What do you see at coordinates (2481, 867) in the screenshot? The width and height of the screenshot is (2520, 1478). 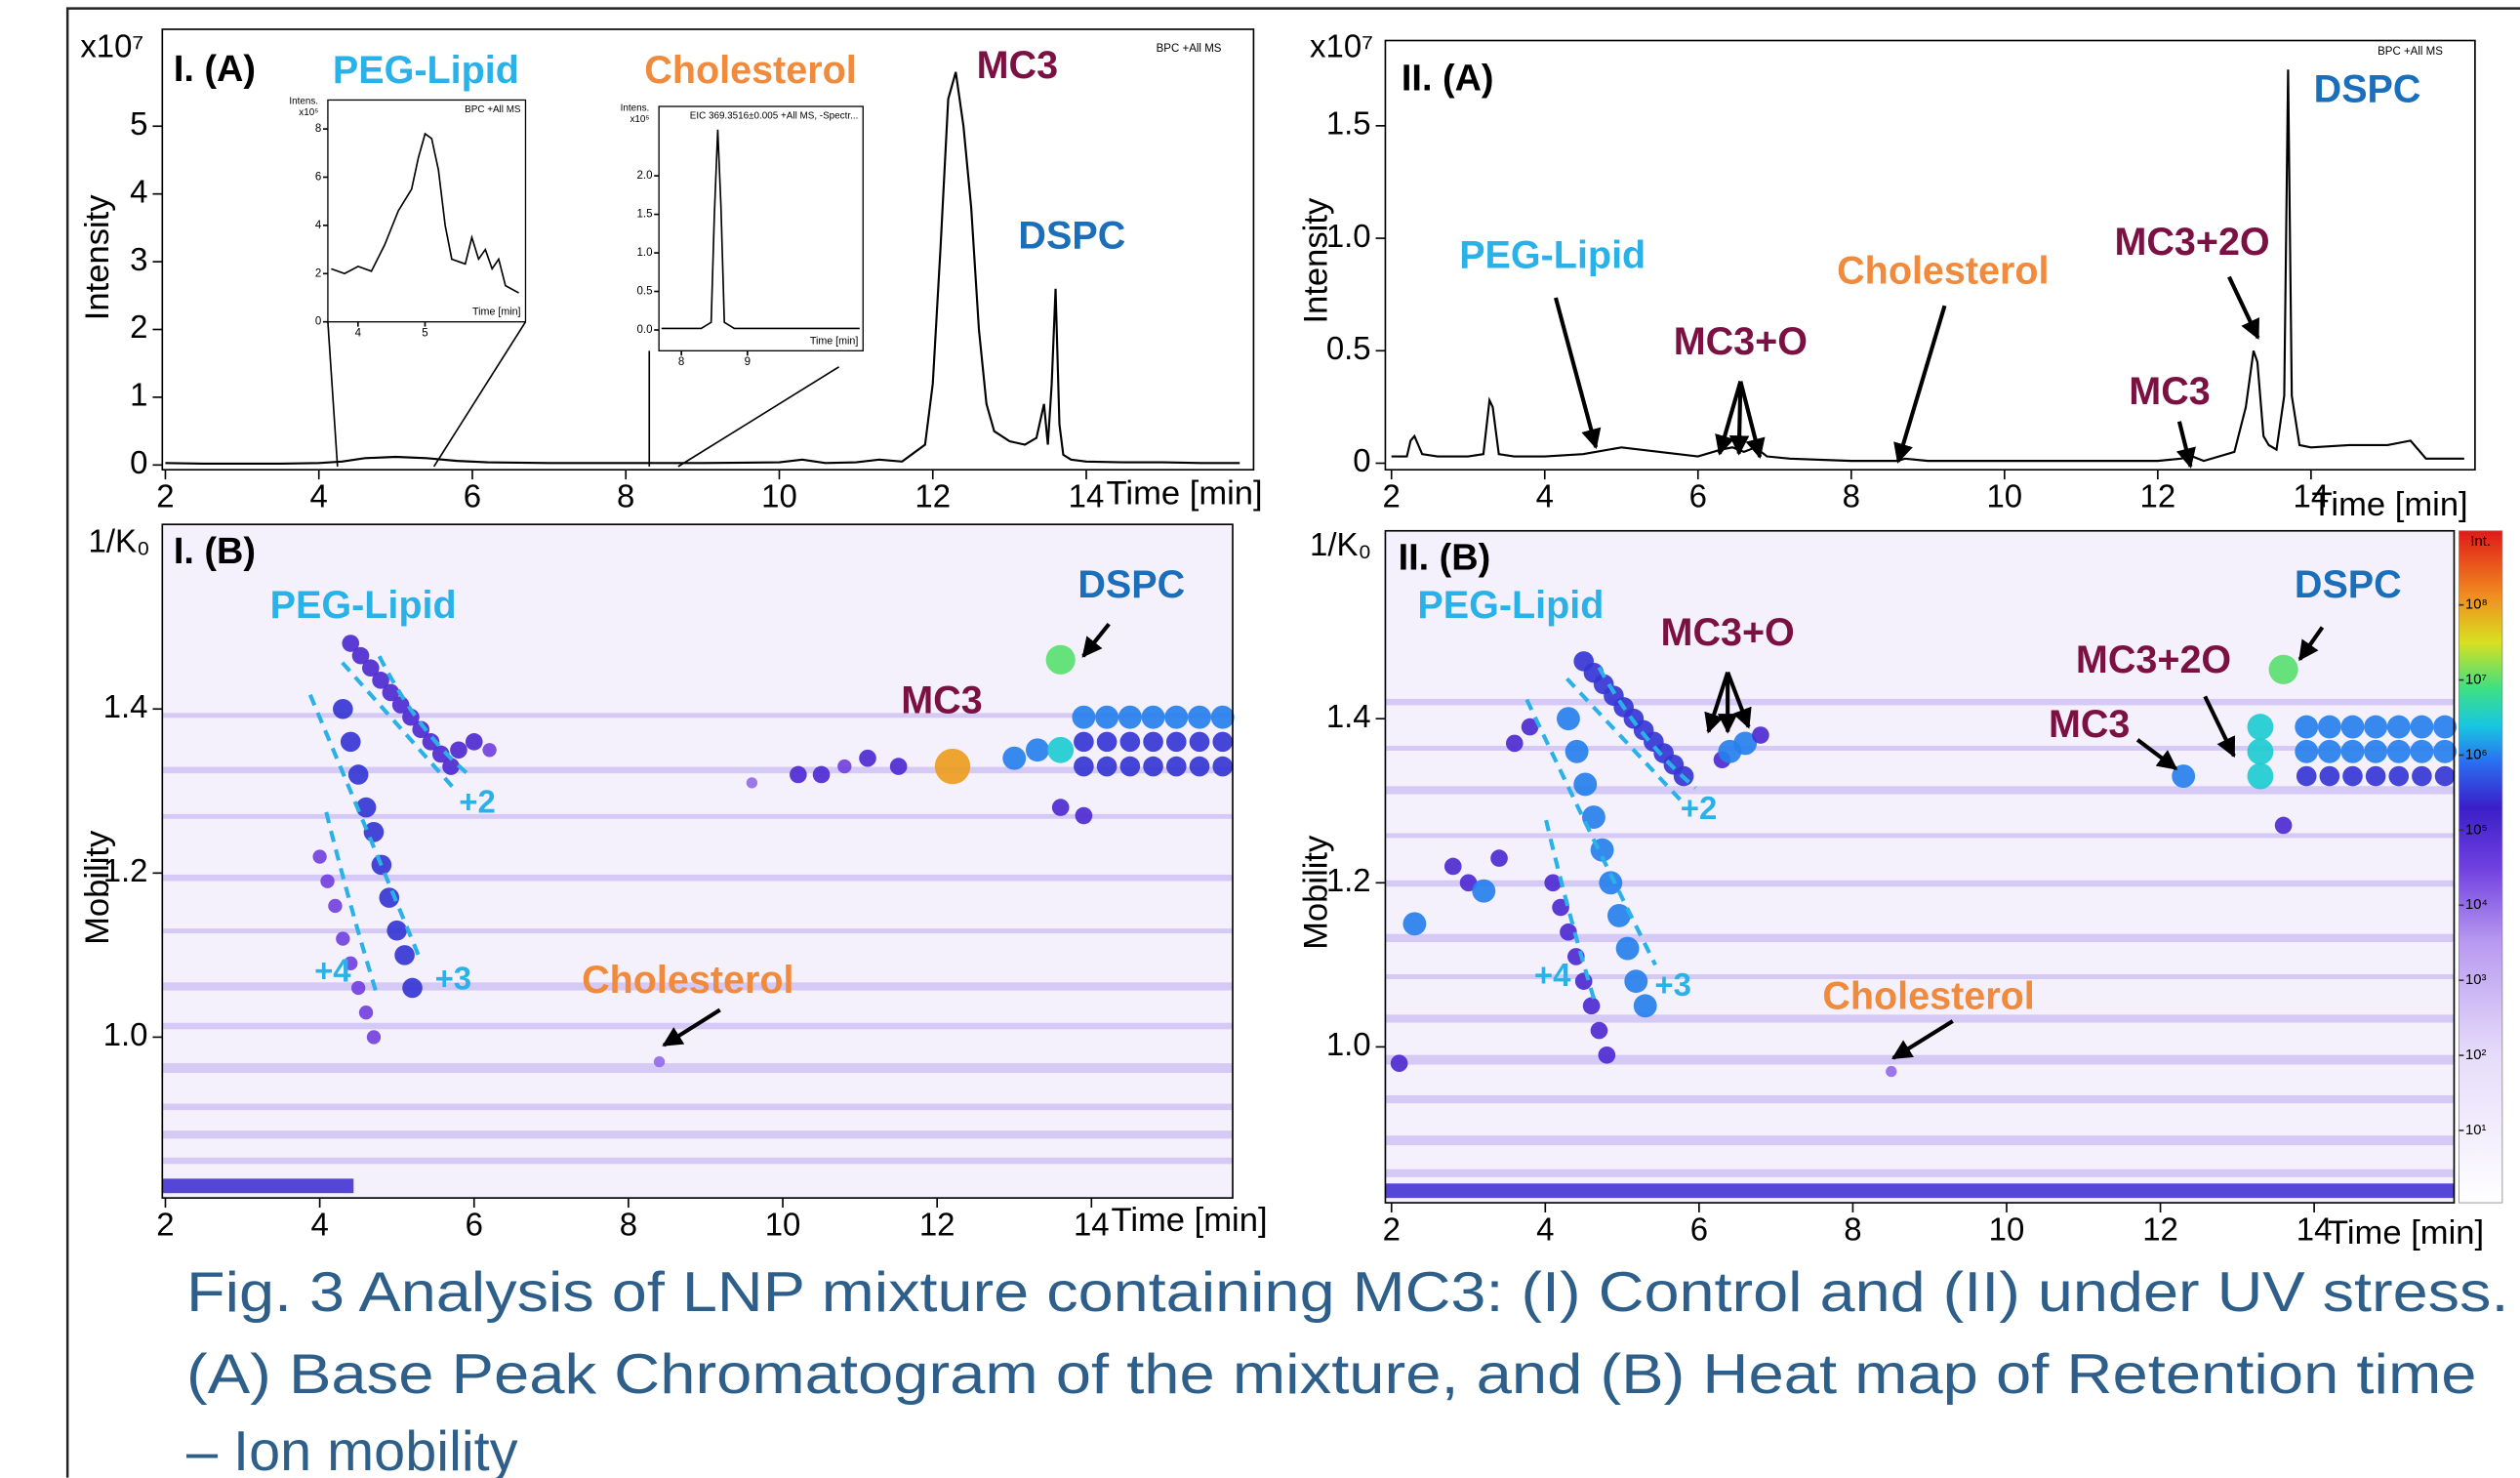 I see `colorbar` at bounding box center [2481, 867].